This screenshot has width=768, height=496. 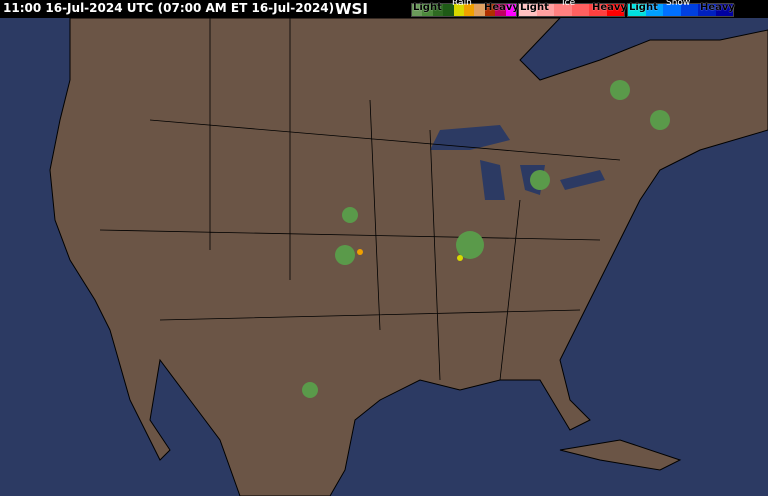 What do you see at coordinates (678, 4) in the screenshot?
I see `legend-snow-label: Snow` at bounding box center [678, 4].